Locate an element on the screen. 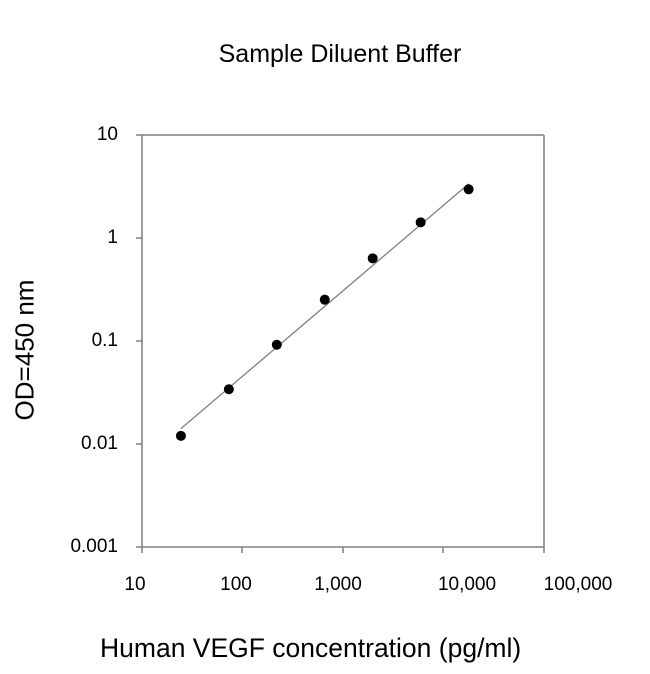 Image resolution: width=650 pixels, height=674 pixels. y-tick-label: 0.01 is located at coordinates (99, 443).